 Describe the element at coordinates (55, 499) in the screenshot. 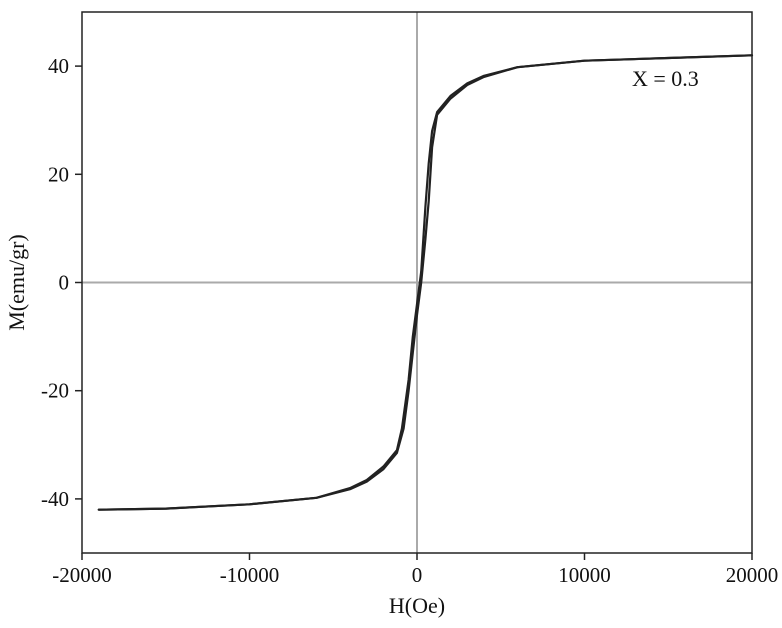

I see `y-tick-label: -40` at that location.